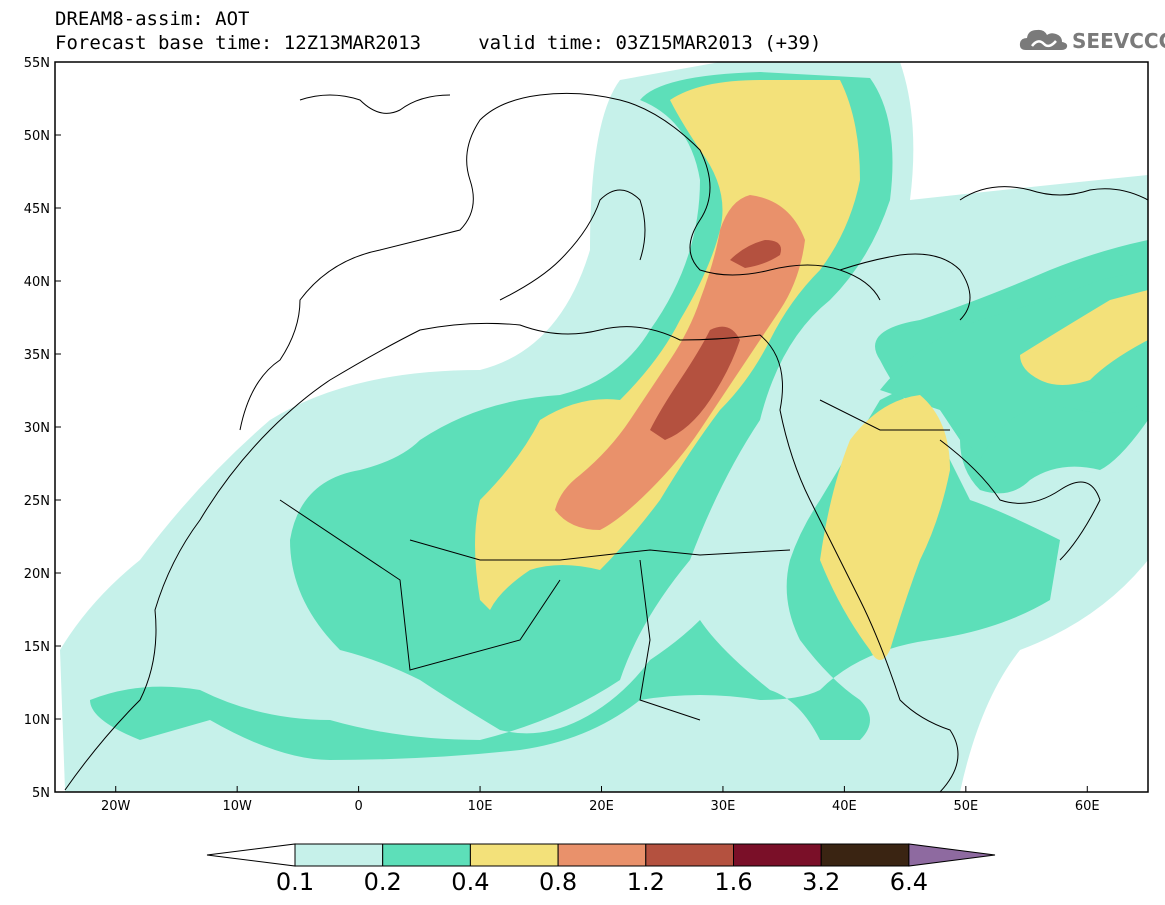 Image resolution: width=1165 pixels, height=905 pixels. What do you see at coordinates (37, 209) in the screenshot?
I see `lat-label-45N: 45N` at bounding box center [37, 209].